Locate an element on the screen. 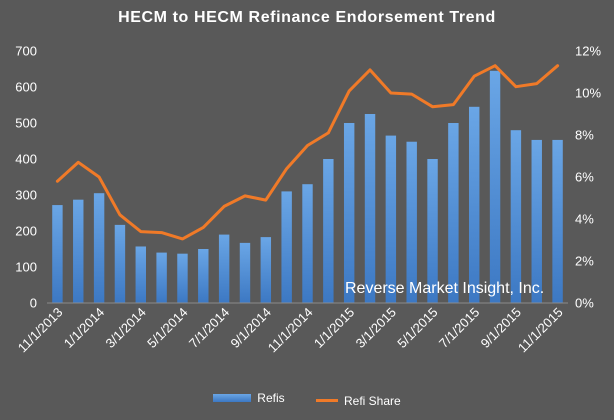  legend-item-refis: Refis is located at coordinates (249, 398).